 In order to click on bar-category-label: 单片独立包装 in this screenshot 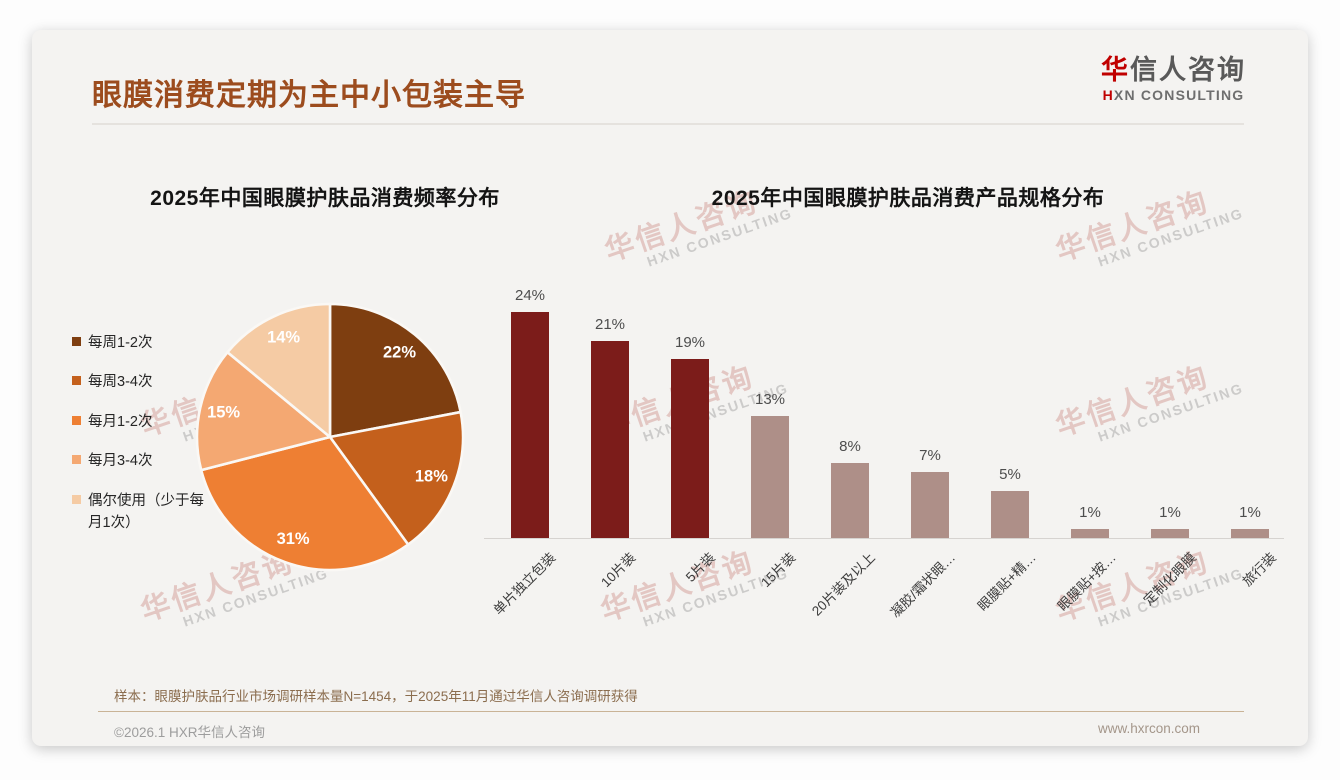, I will do `click(524, 583)`.